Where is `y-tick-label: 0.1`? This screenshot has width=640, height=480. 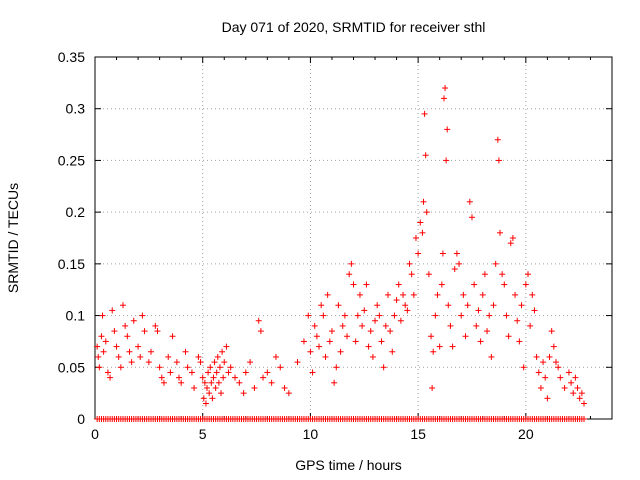
y-tick-label: 0.1 is located at coordinates (76, 316).